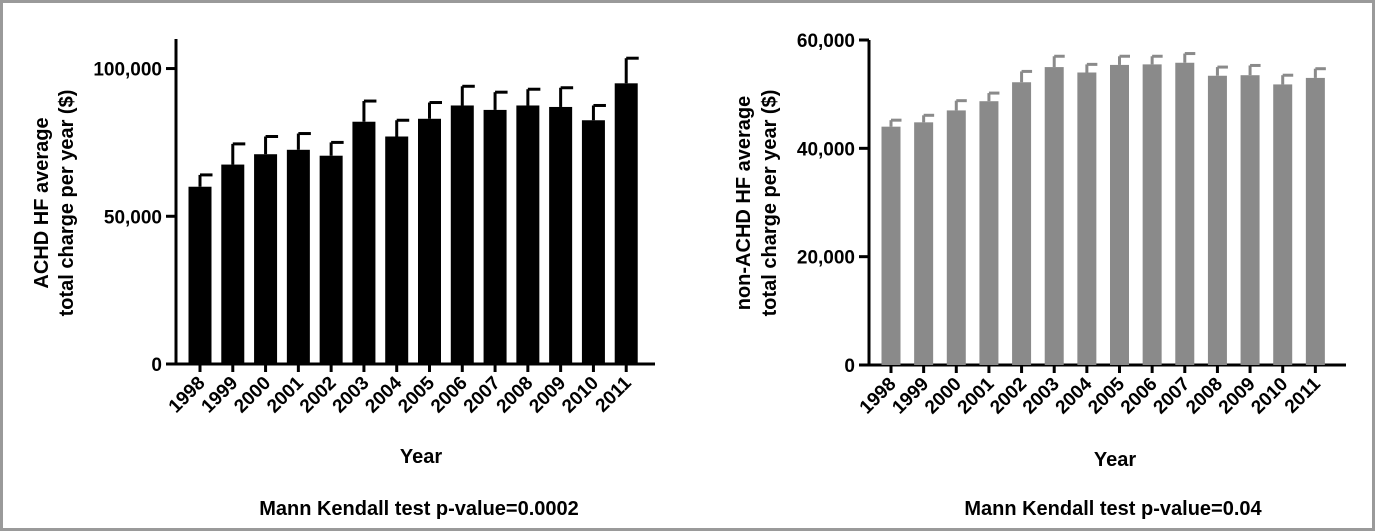  Describe the element at coordinates (1074, 395) in the screenshot. I see `non-achd-x-tick-label: 2004` at that location.